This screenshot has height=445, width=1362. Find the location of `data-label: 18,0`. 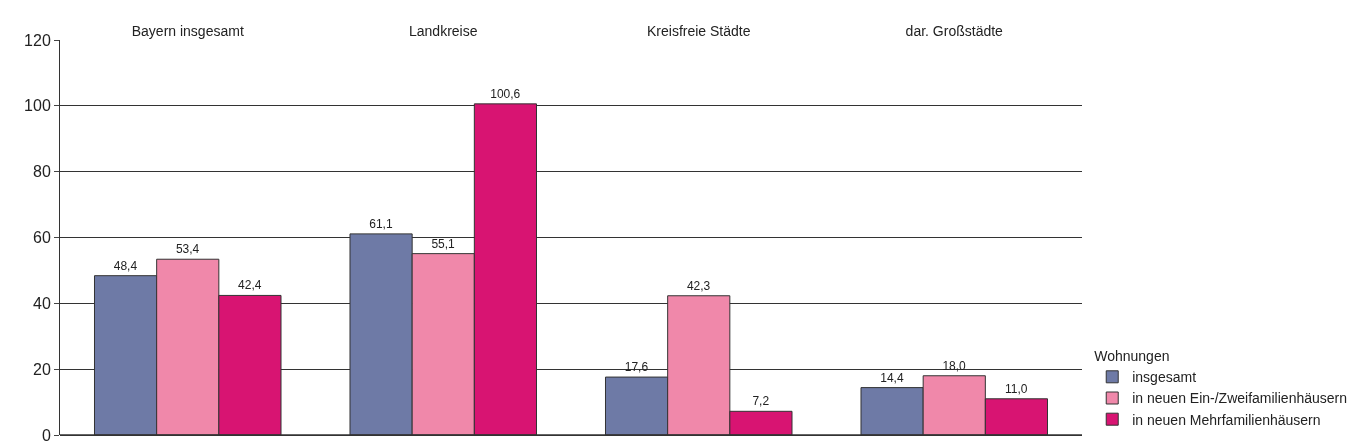

data-label: 18,0 is located at coordinates (954, 365).